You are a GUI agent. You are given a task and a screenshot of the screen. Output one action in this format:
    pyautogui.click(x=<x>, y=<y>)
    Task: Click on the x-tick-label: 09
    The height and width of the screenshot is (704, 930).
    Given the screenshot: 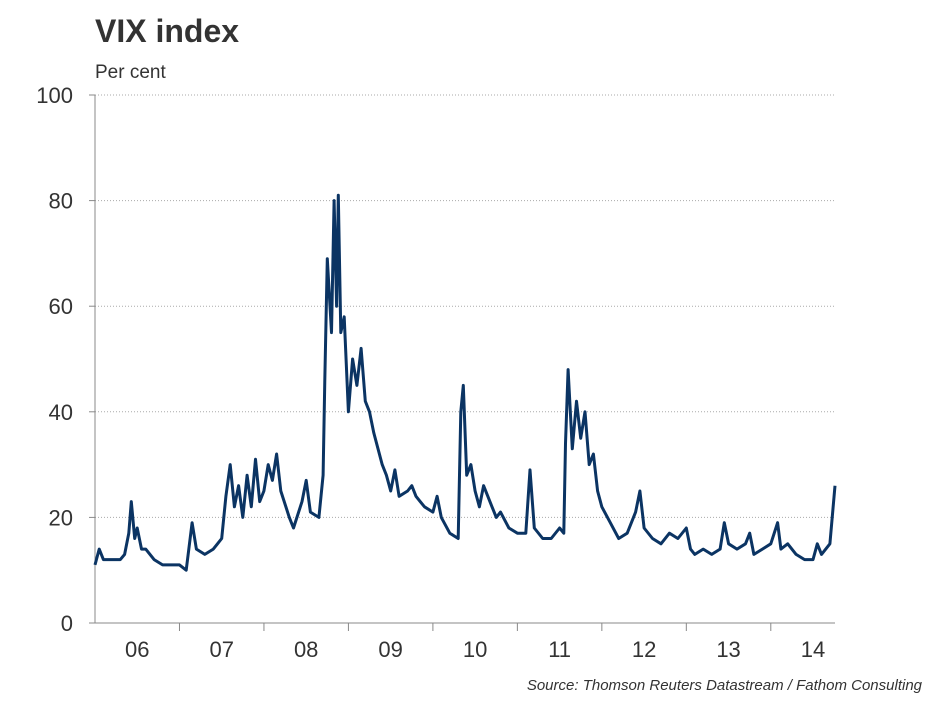 What is the action you would take?
    pyautogui.click(x=390, y=649)
    